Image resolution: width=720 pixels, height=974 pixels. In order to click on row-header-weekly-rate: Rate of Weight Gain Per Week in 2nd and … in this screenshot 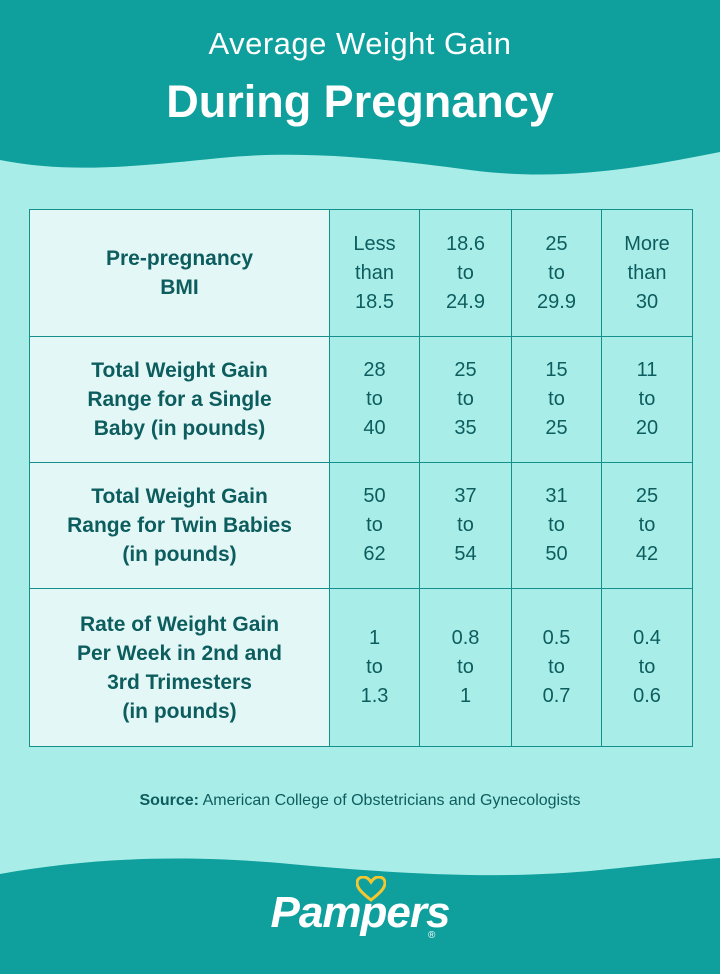, I will do `click(179, 667)`.